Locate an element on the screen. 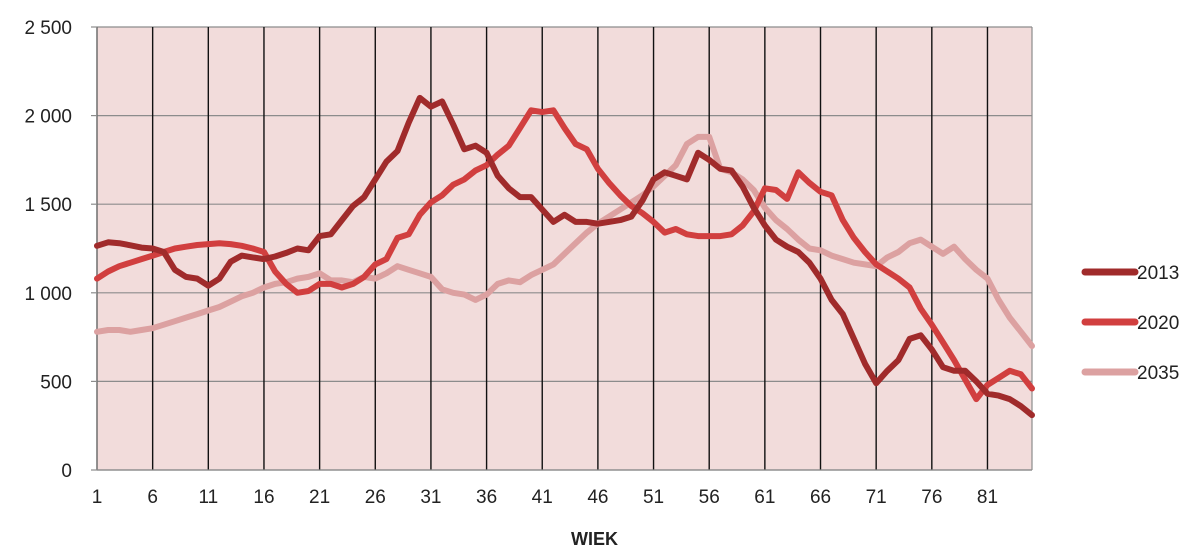 This screenshot has width=1200, height=556. y-tick-label: 2 000 is located at coordinates (48, 117).